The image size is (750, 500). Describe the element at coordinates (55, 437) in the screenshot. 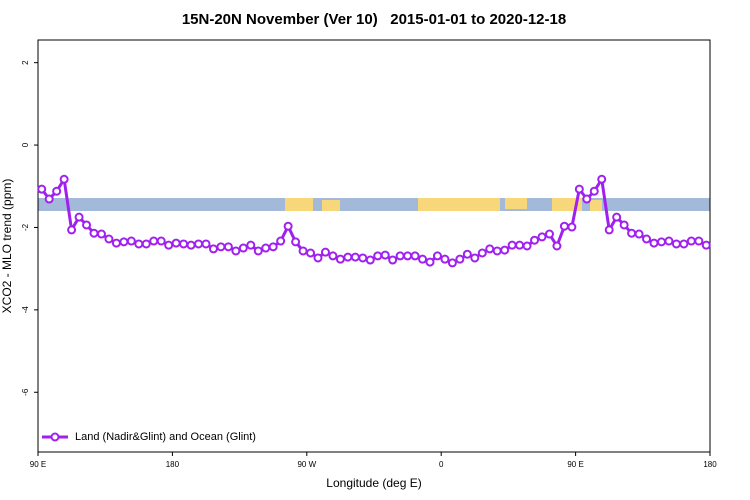

I see `legend-marker` at that location.